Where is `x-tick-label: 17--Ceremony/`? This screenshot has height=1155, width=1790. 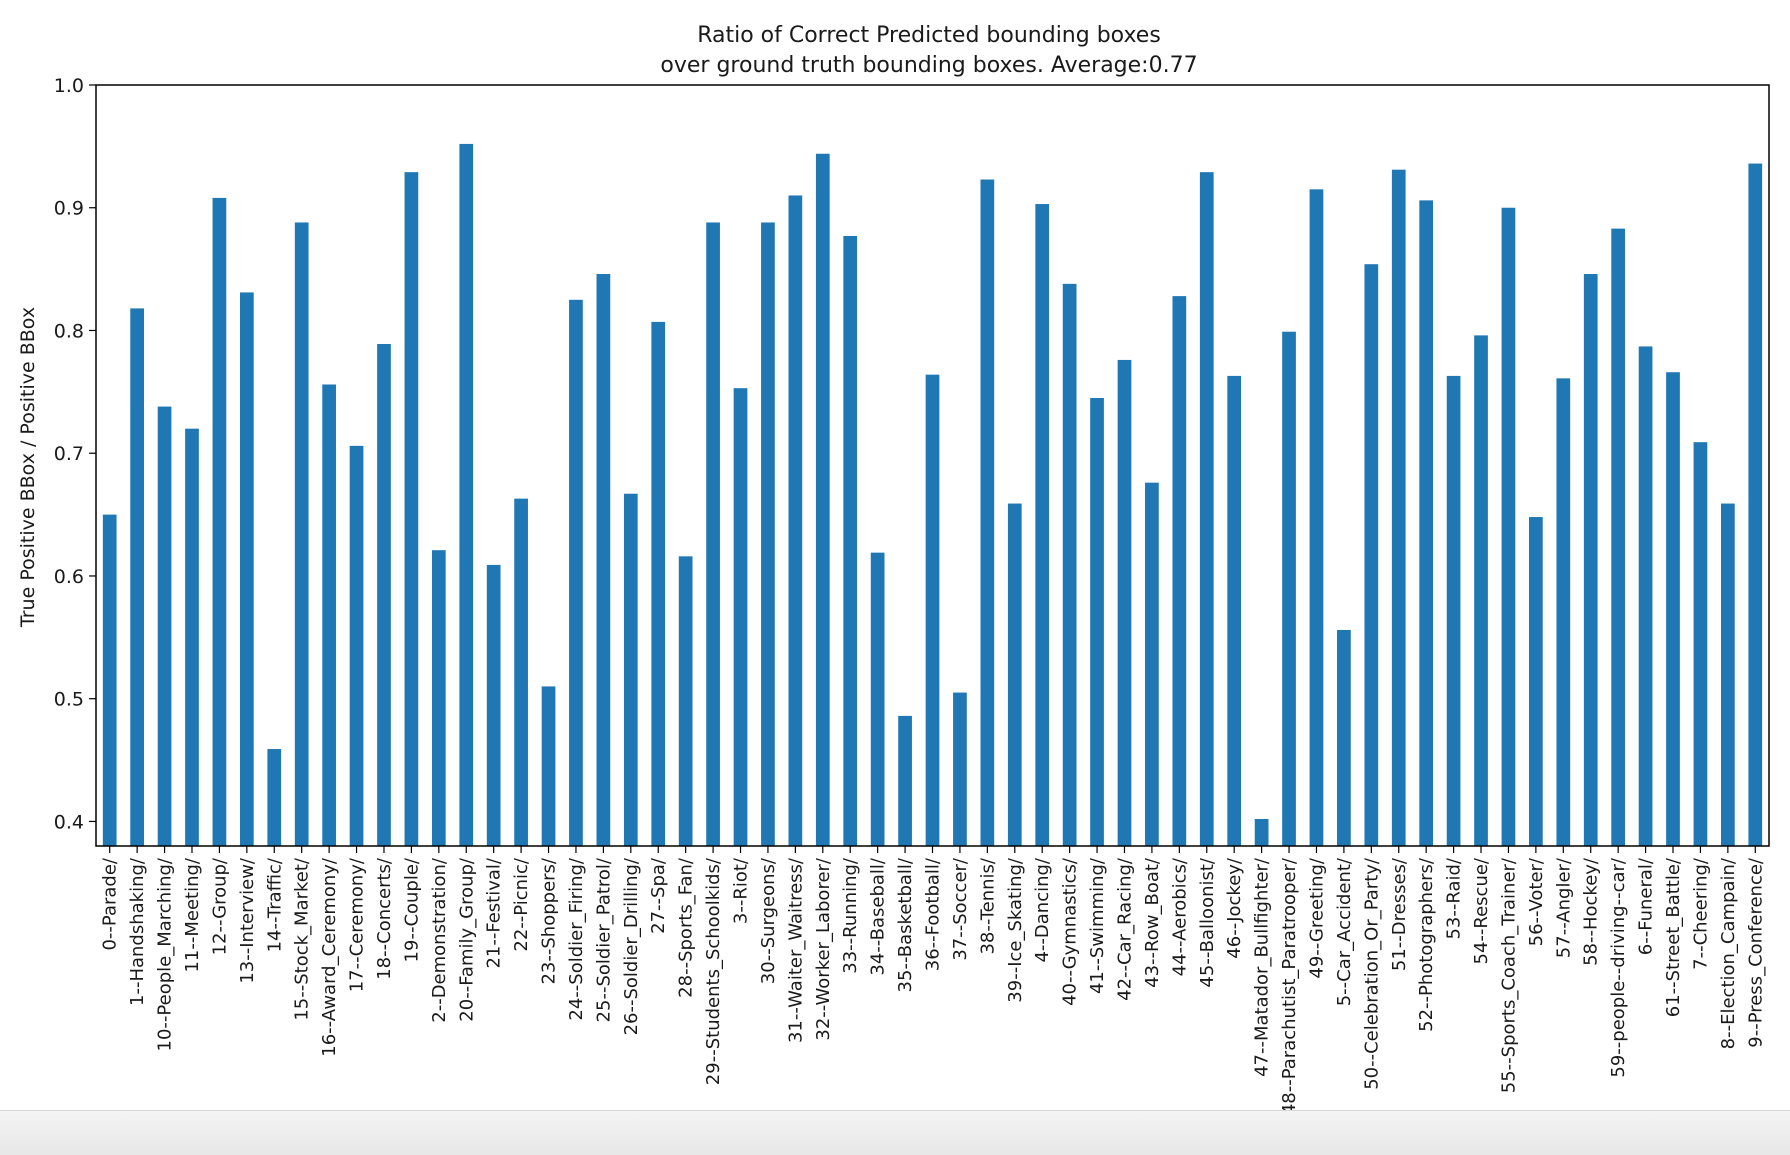 x-tick-label: 17--Ceremony/ is located at coordinates (357, 924).